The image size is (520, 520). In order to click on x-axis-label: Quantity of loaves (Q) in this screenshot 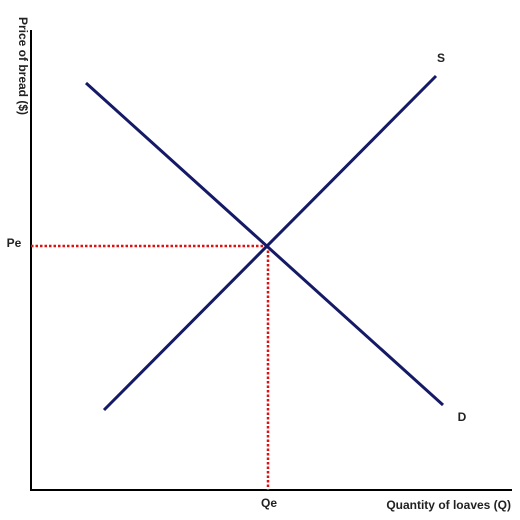, I will do `click(448, 505)`.